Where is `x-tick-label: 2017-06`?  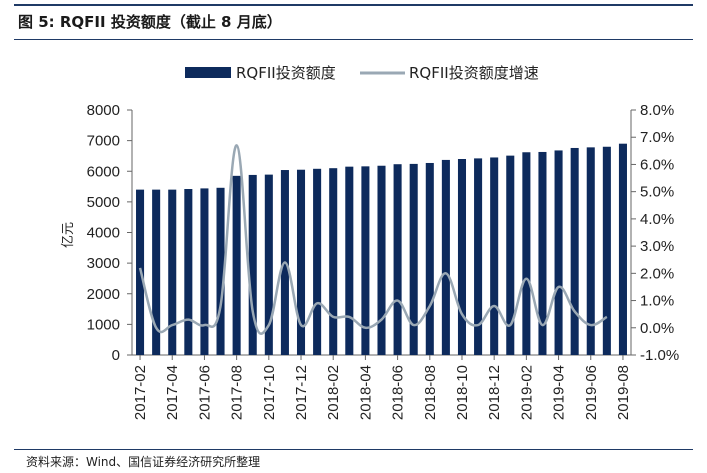
x-tick-label: 2017-06 is located at coordinates (204, 392).